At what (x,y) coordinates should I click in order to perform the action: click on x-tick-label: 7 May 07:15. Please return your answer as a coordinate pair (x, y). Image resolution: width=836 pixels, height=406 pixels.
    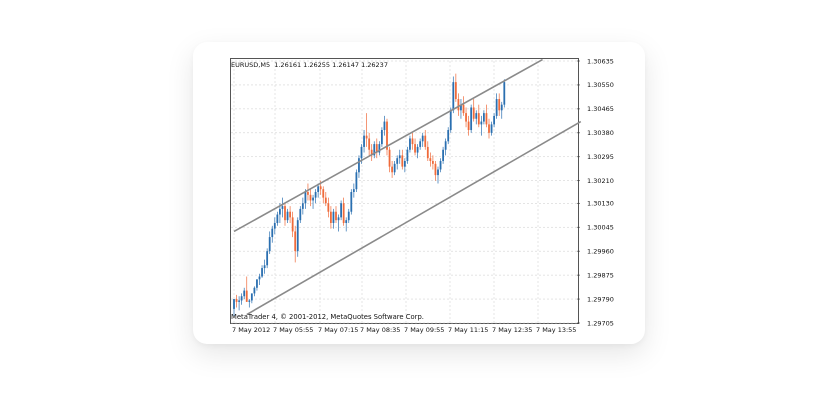
    Looking at the image, I should click on (338, 330).